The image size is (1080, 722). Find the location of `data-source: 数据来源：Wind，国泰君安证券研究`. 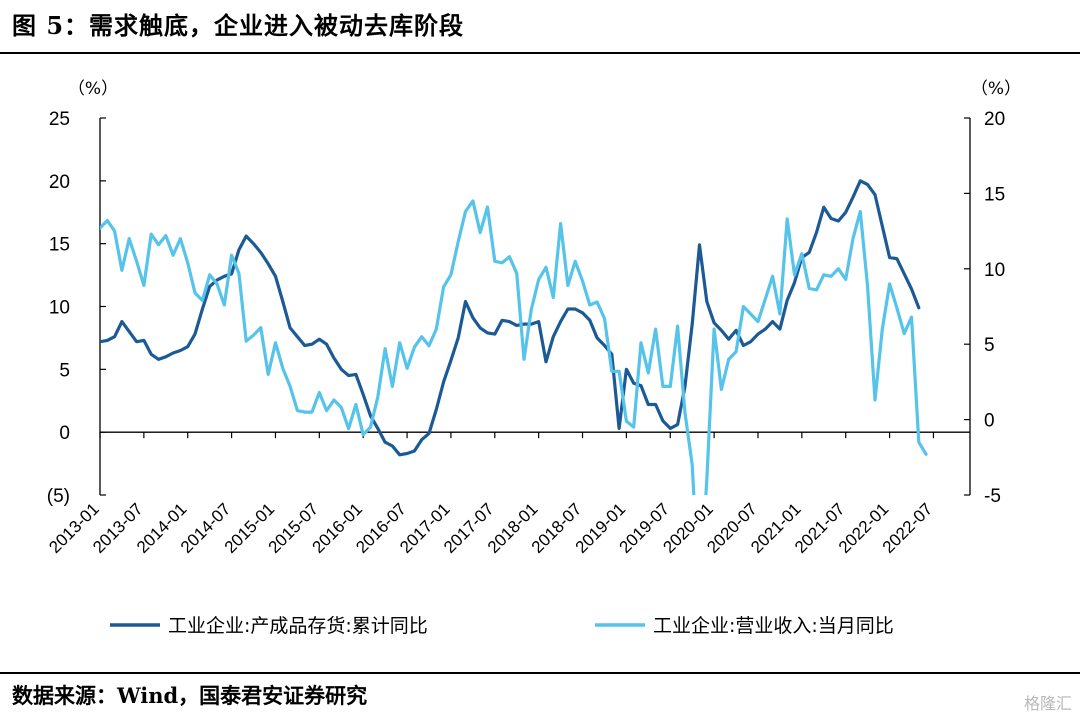

data-source: 数据来源：Wind，国泰君安证券研究 is located at coordinates (190, 695).